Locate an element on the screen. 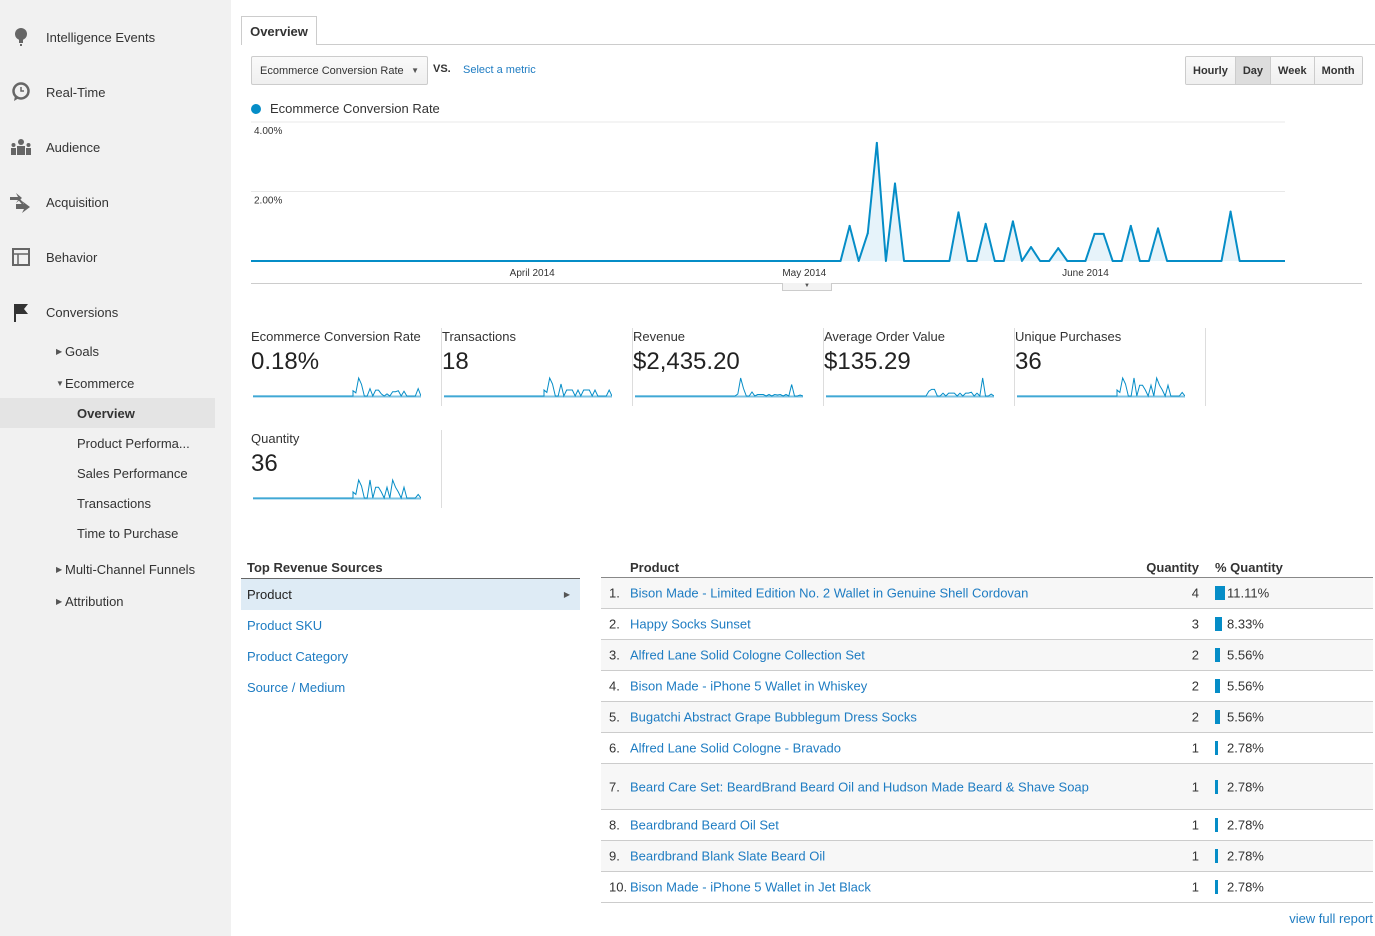  nav-intelligence-events: Intelligence Events is located at coordinates (107, 37).